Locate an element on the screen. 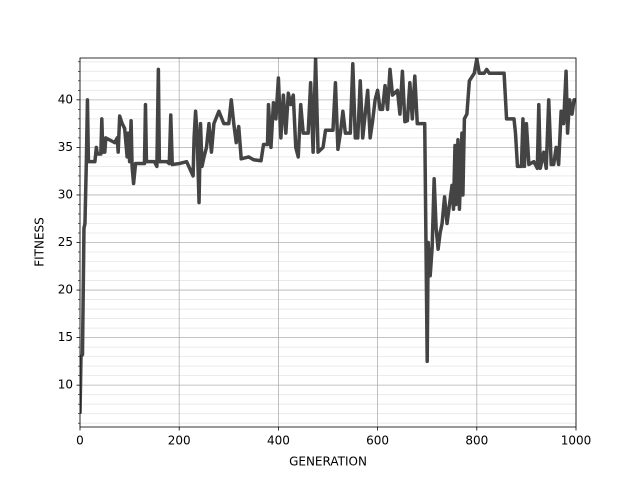 Image resolution: width=640 pixels, height=480 pixels. y-tick-label: 35 is located at coordinates (65, 147).